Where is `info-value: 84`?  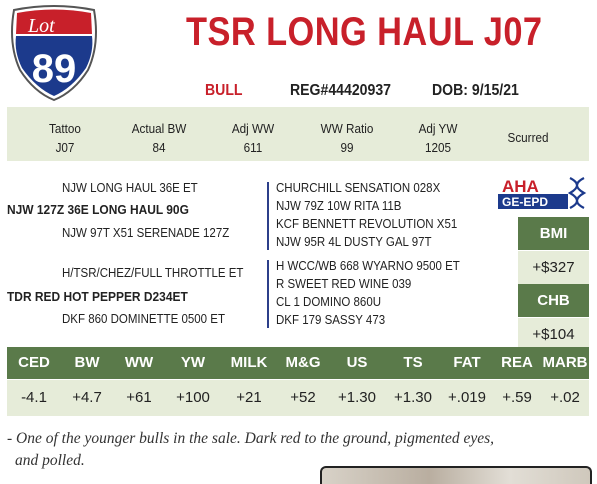 info-value: 84 is located at coordinates (159, 147).